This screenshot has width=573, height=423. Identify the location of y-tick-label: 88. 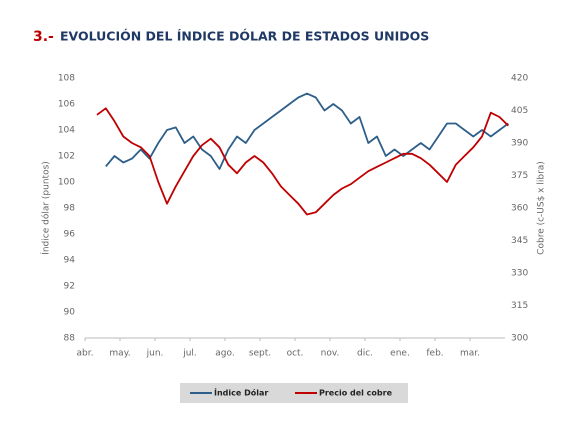
(70, 339).